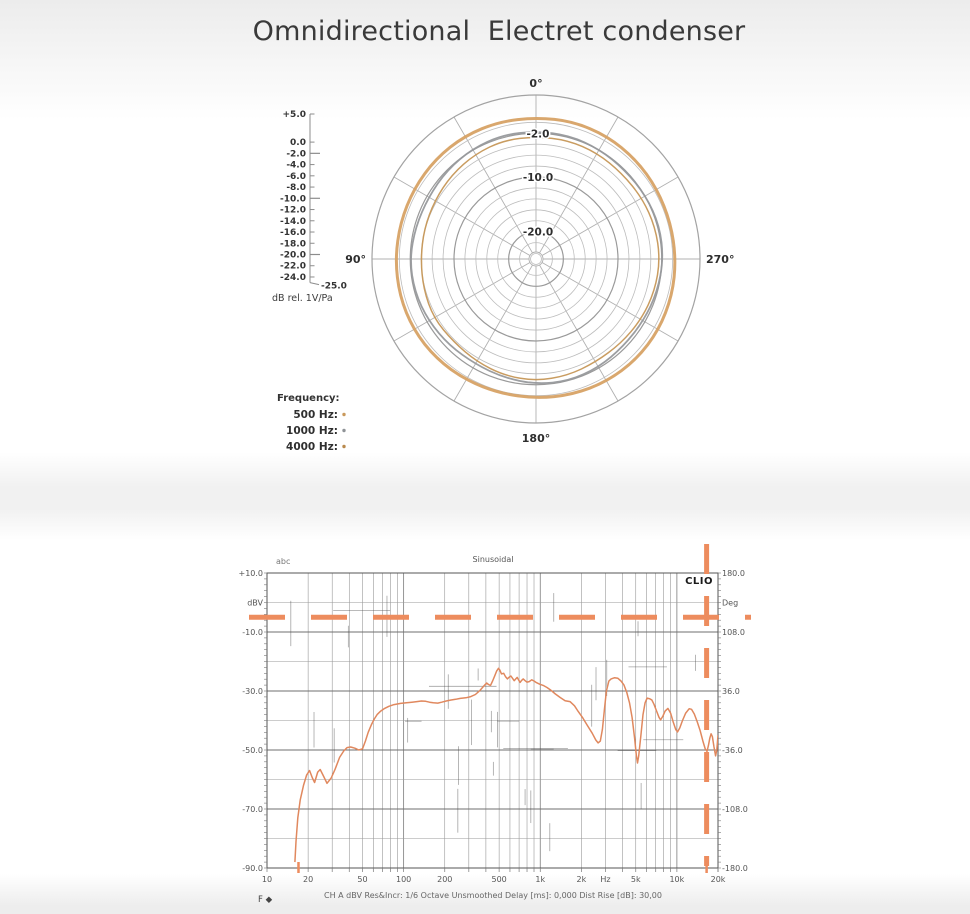  I want to click on polar-legend: Frequency: 500 Hz: 1000 Hz: 4000 Hz:, so click(311, 423).